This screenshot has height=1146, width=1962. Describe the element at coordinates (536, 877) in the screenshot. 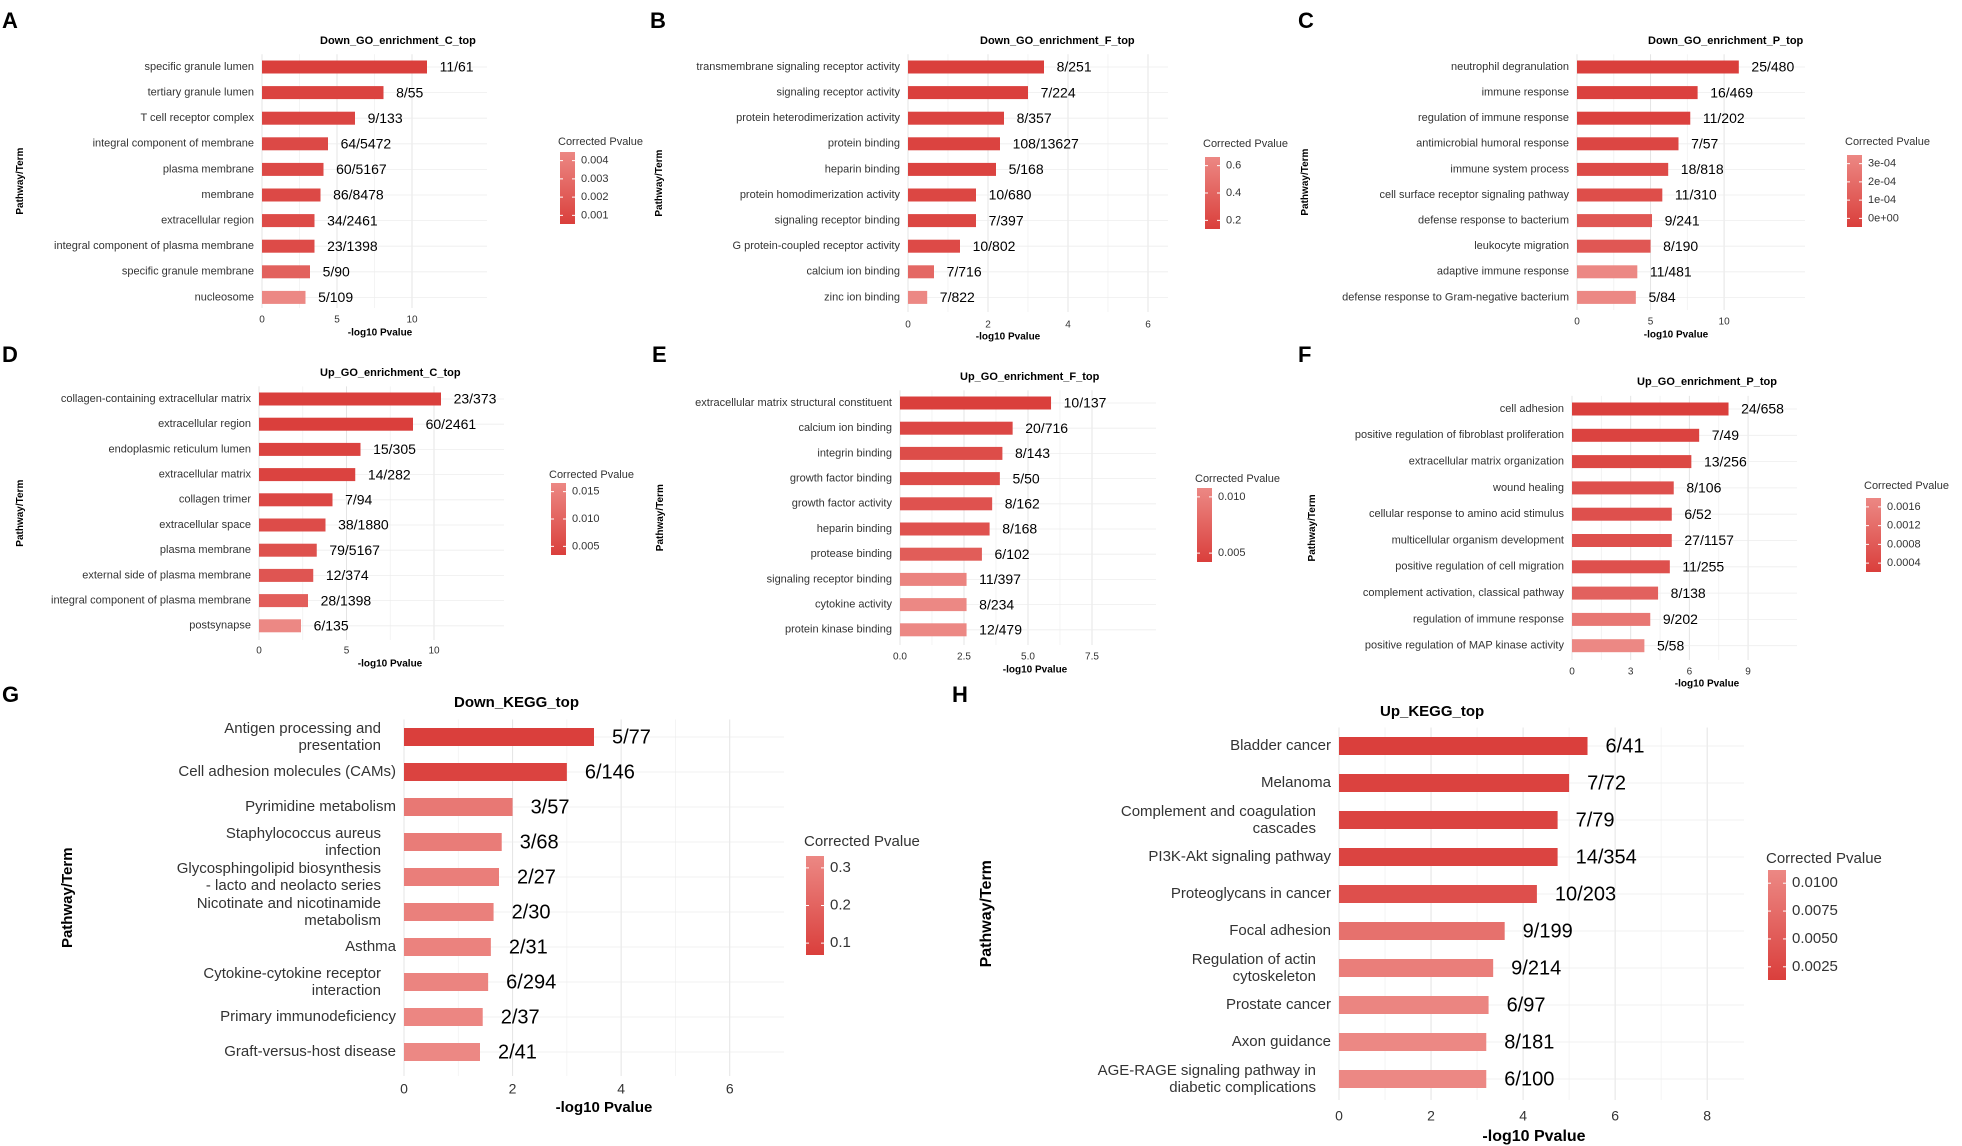

I see `bar-count-label: 2/27` at that location.